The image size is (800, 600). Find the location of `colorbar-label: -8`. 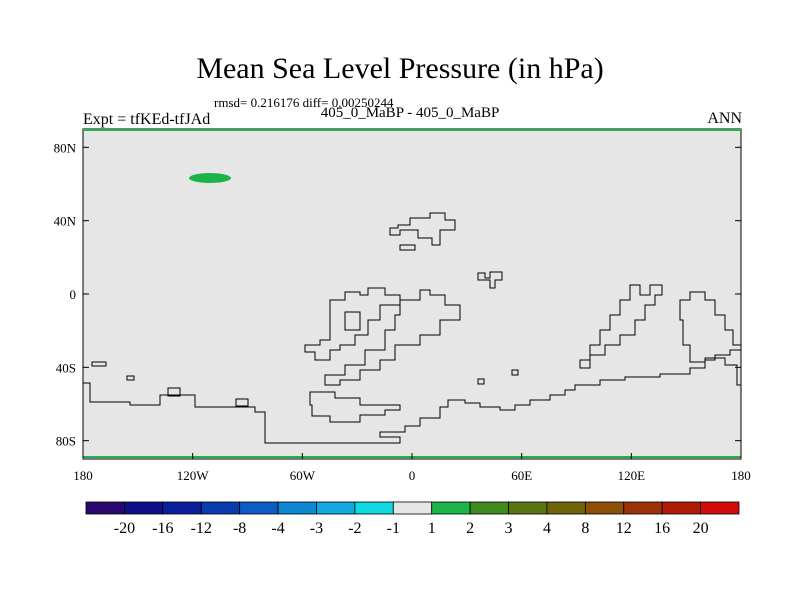

colorbar-label: -8 is located at coordinates (239, 528).